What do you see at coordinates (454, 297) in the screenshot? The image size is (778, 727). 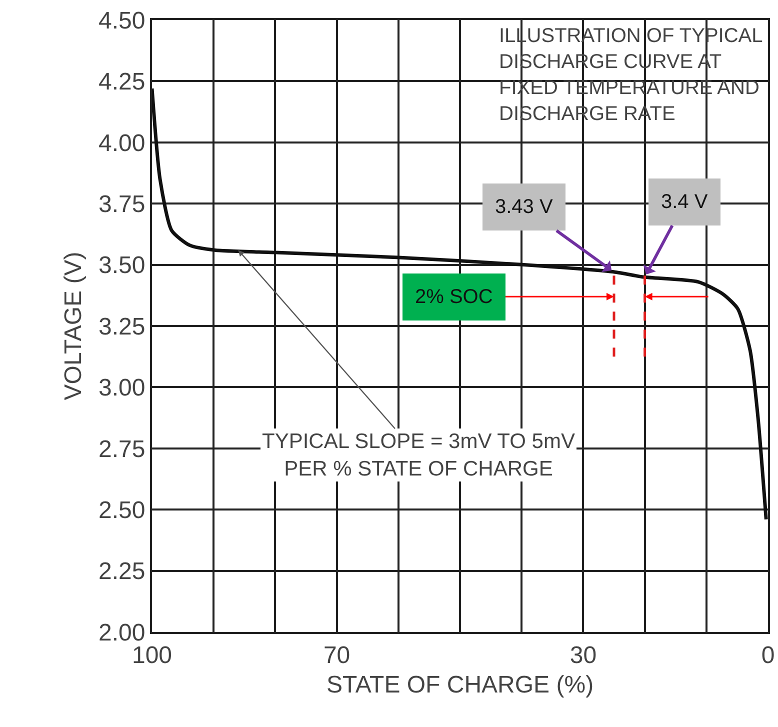 I see `annotation: 2% SOC` at bounding box center [454, 297].